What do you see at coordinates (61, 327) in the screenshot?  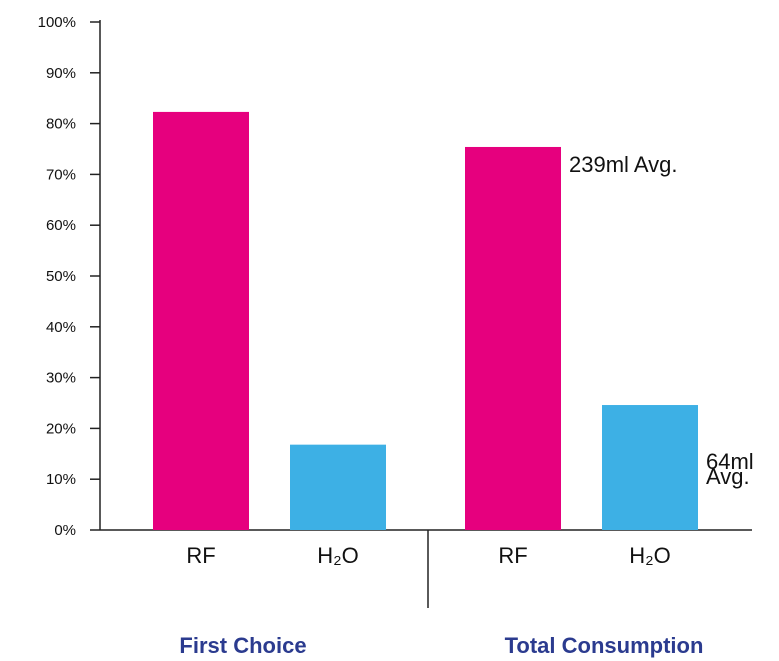 I see `y-tick-label: 40%` at bounding box center [61, 327].